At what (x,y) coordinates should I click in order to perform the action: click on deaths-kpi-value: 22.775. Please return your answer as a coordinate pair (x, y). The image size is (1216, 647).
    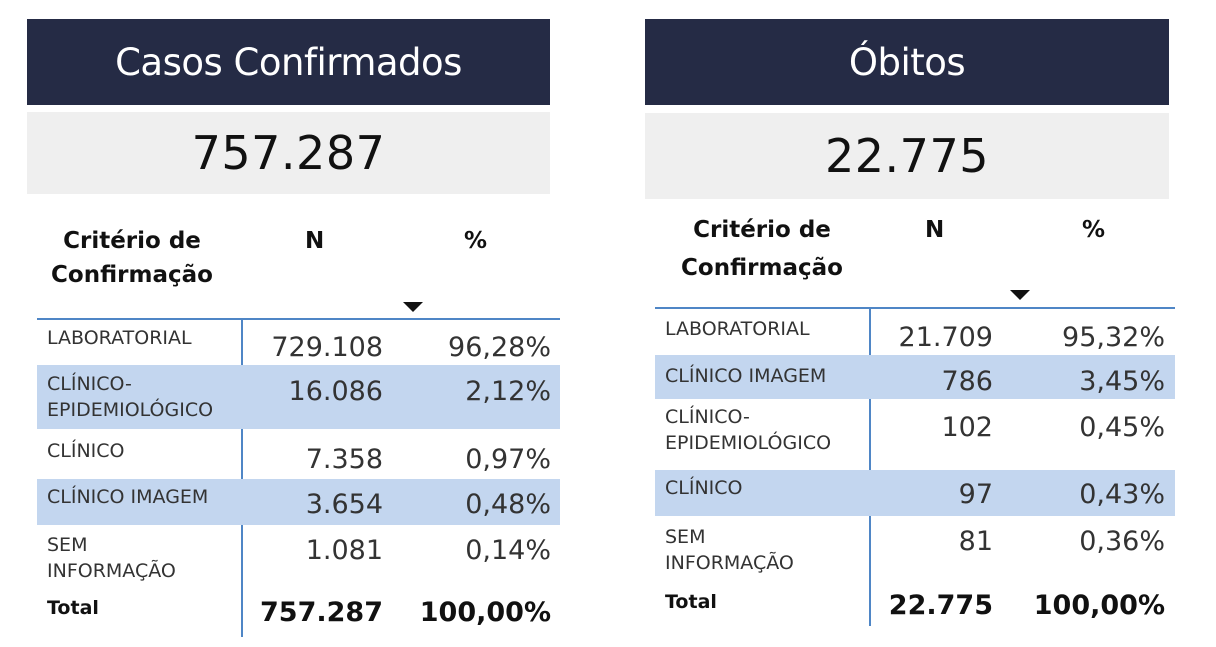
    Looking at the image, I should click on (907, 156).